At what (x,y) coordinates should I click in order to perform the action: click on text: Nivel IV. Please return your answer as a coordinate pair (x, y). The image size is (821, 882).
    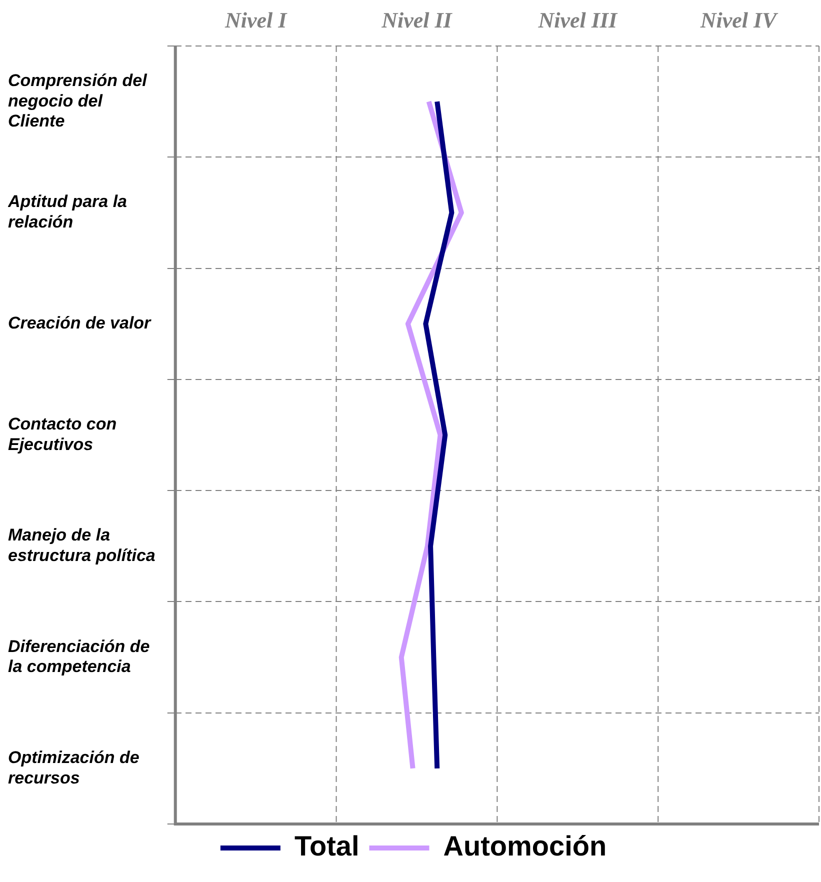
    Looking at the image, I should click on (739, 20).